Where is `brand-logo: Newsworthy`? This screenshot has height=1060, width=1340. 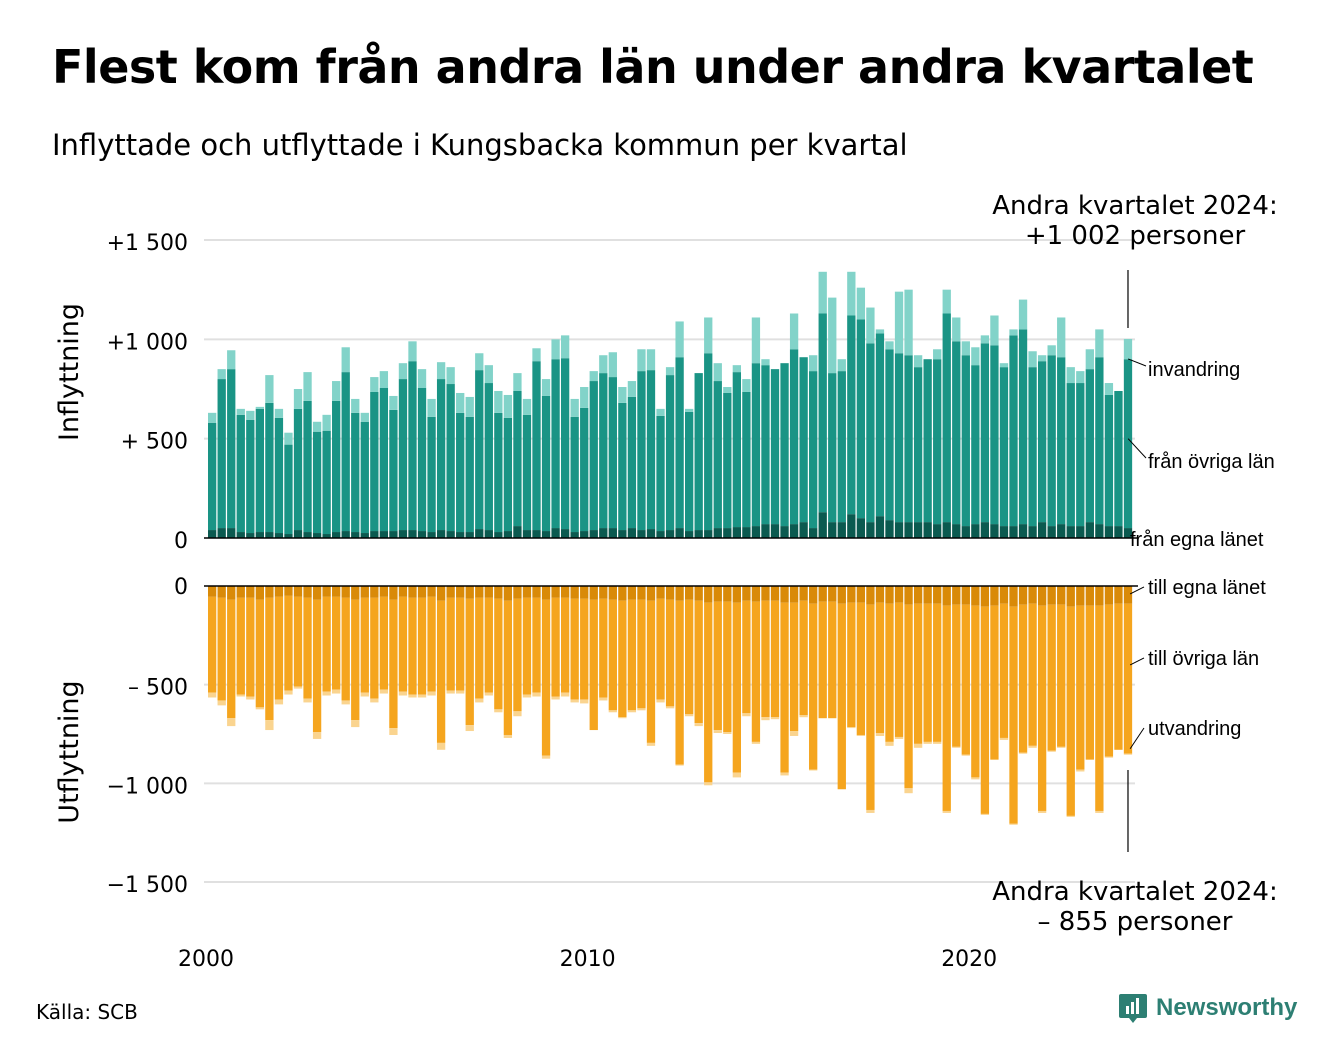 brand-logo: Newsworthy is located at coordinates (1207, 1008).